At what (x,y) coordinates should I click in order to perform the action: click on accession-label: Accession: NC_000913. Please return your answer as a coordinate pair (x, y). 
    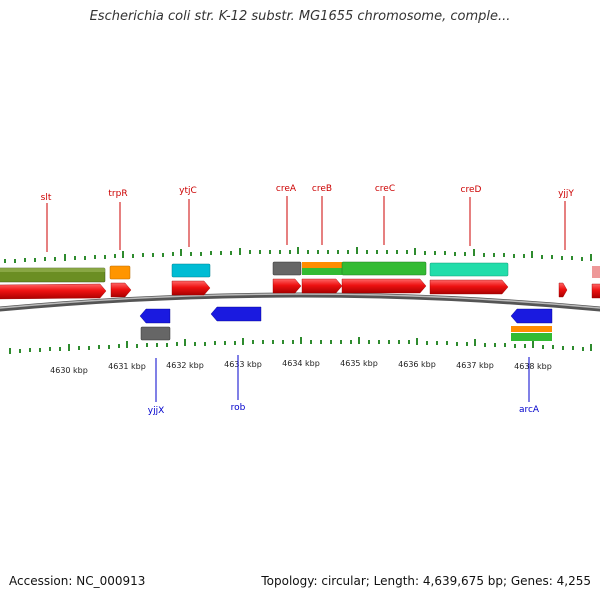
    Looking at the image, I should click on (77, 581).